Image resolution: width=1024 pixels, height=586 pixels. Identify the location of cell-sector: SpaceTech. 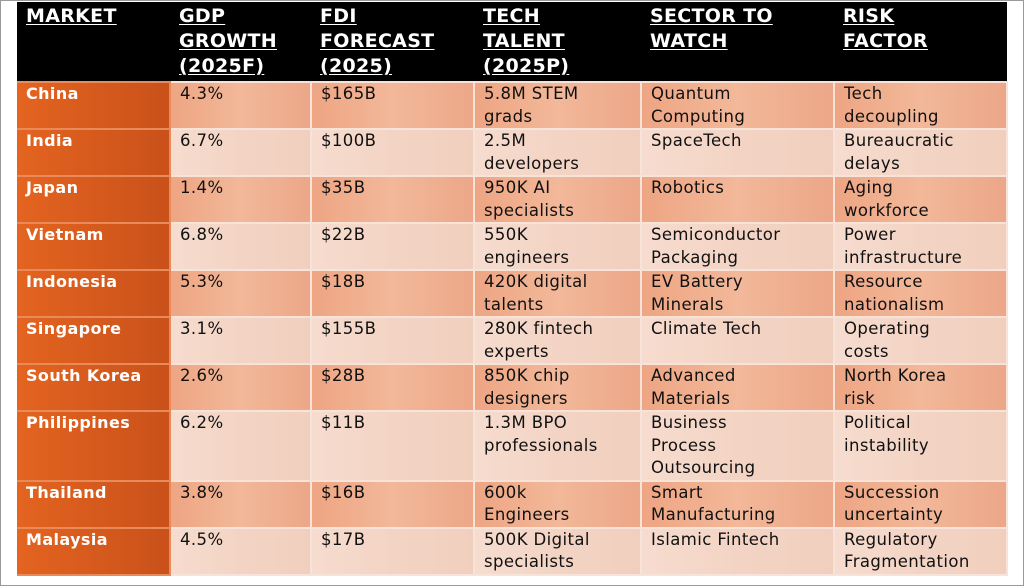
(737, 152).